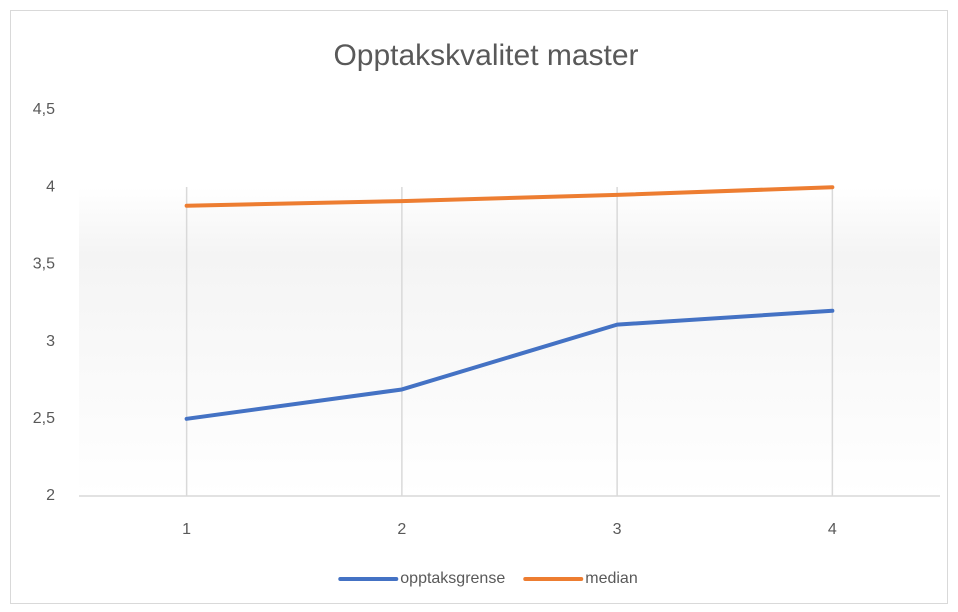  What do you see at coordinates (44, 109) in the screenshot?
I see `y-tick-label: 4,5` at bounding box center [44, 109].